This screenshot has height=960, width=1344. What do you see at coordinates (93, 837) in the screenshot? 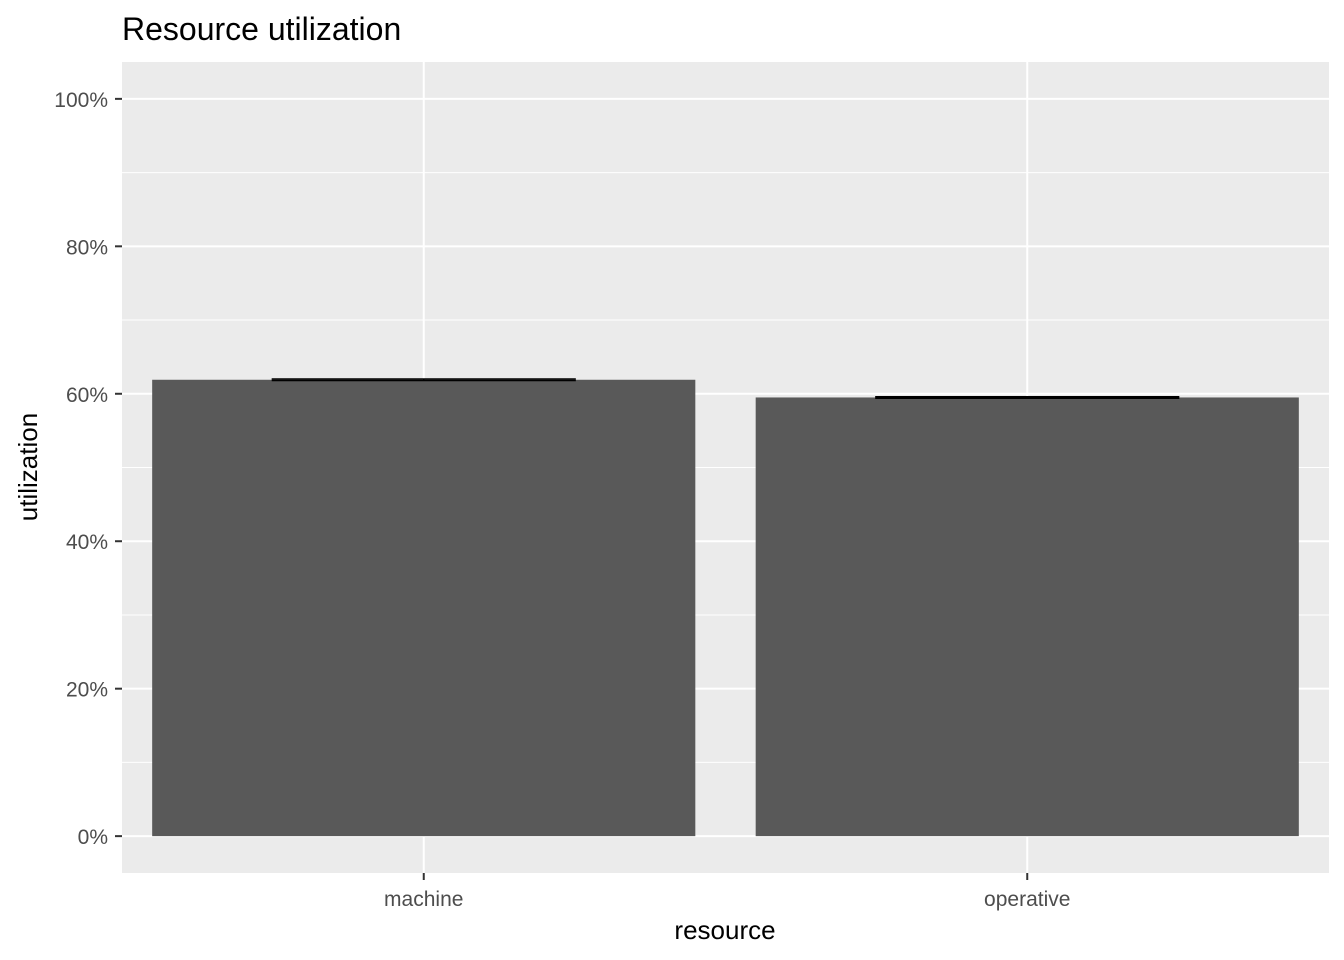
I see `y-tick-label: 0%` at bounding box center [93, 837].